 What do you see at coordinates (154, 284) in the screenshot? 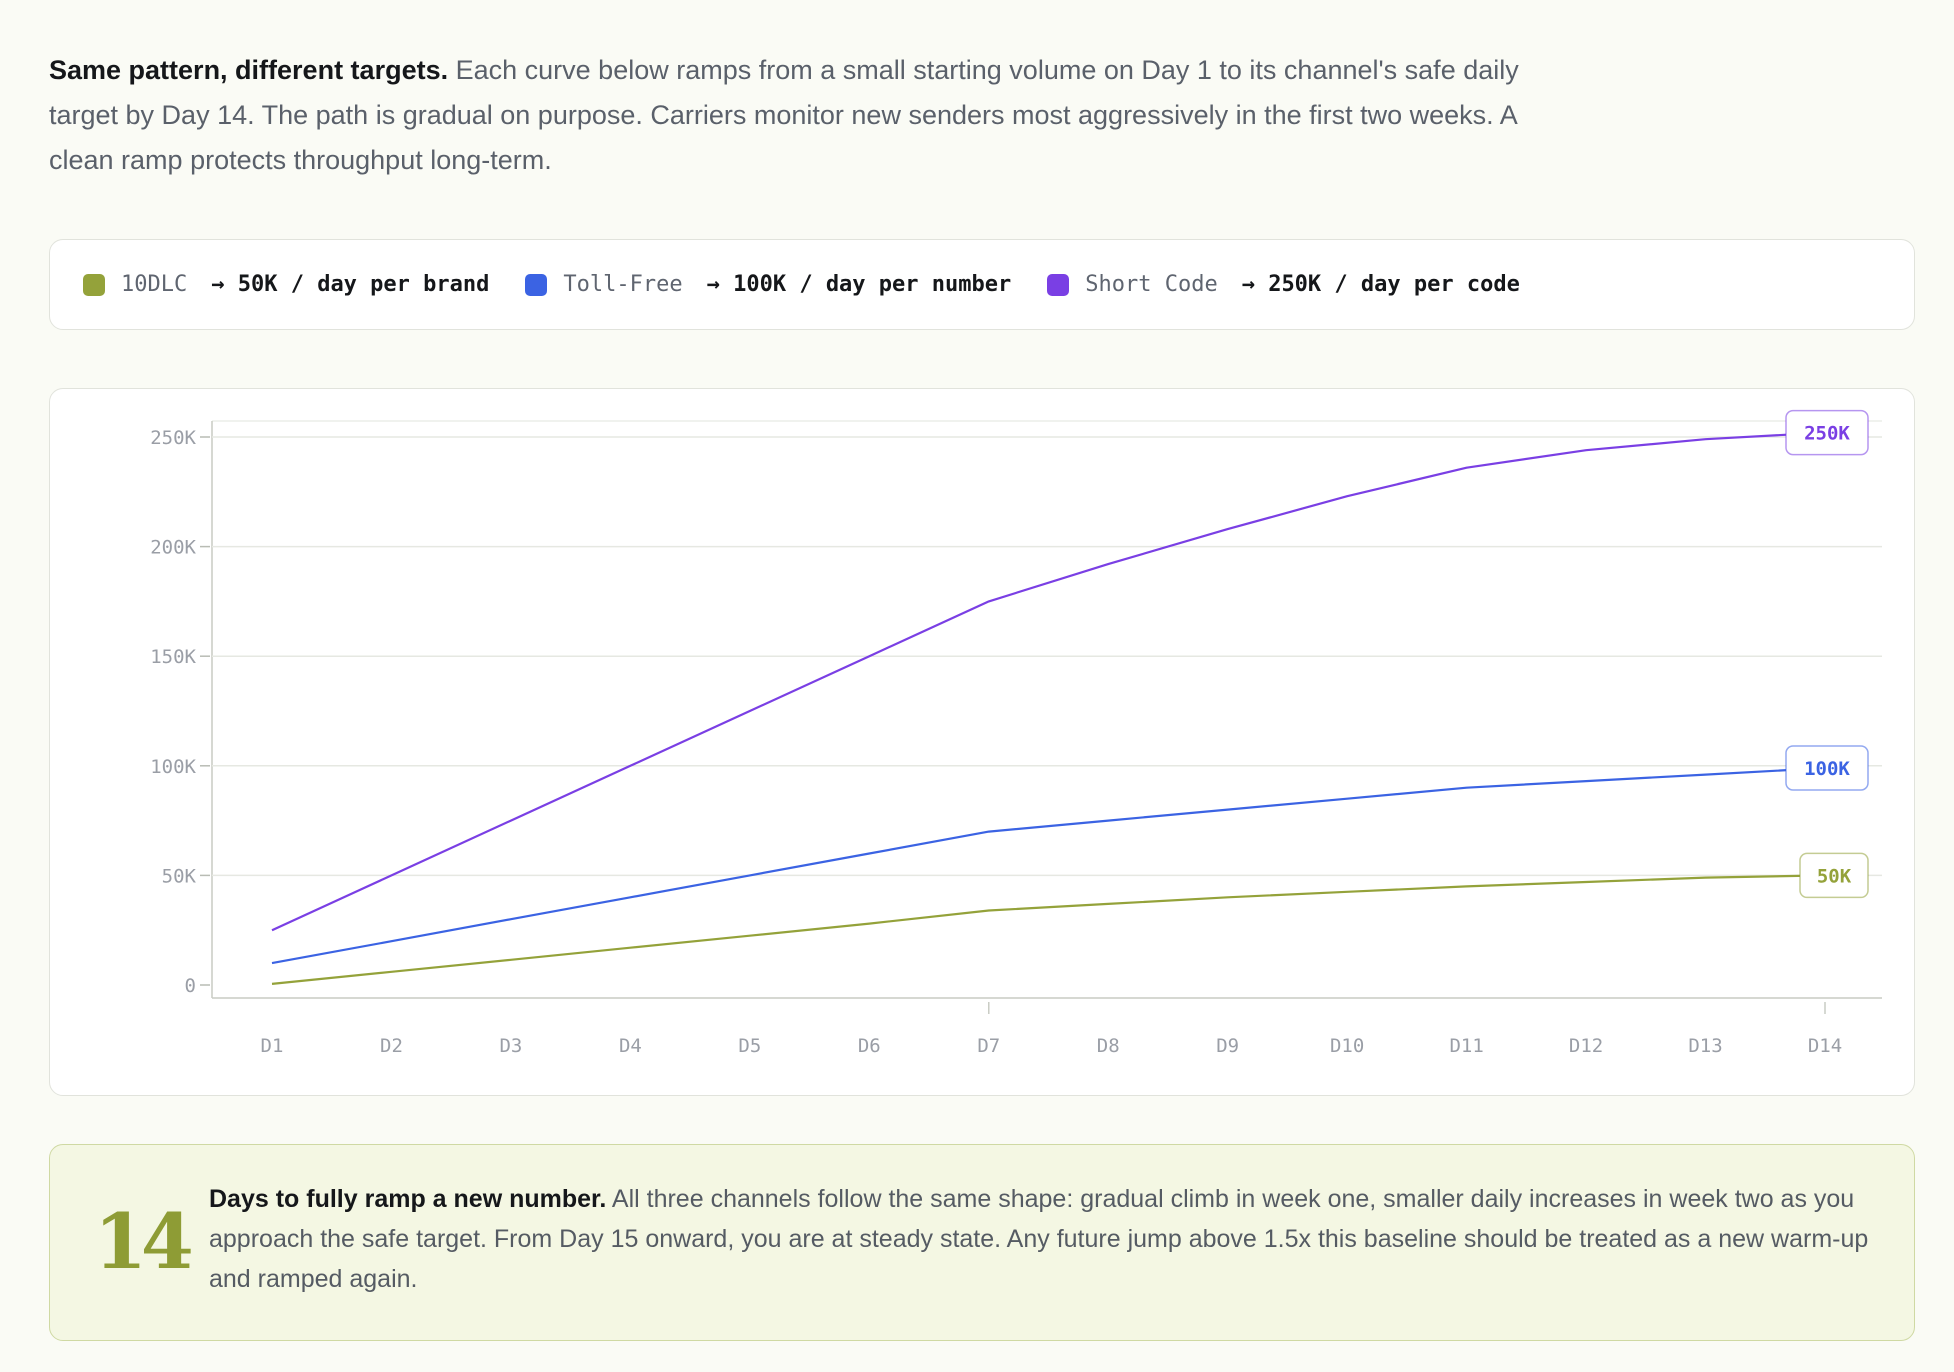
I see `legend-name: 10DLC` at bounding box center [154, 284].